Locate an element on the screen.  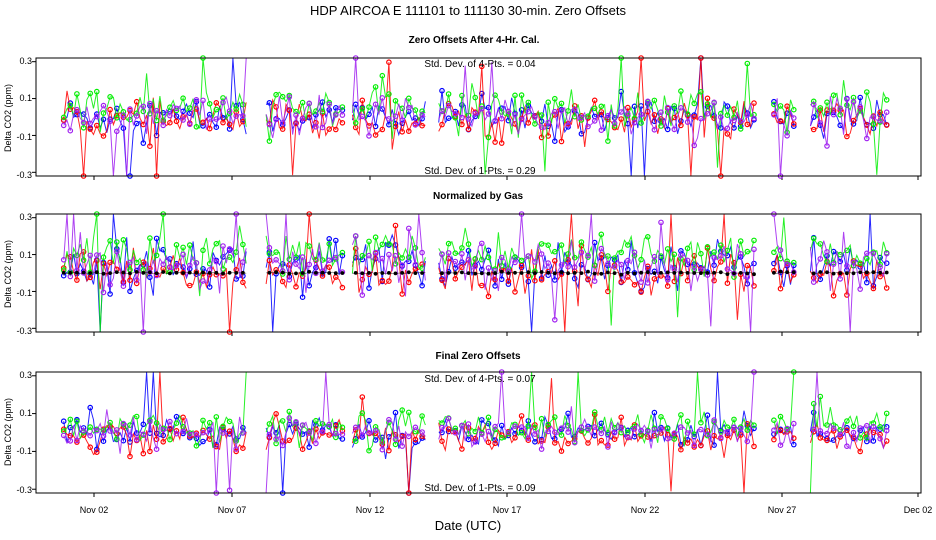
panel-1-ylabel: Delta CO2 (ppm) is located at coordinates (8, 118).